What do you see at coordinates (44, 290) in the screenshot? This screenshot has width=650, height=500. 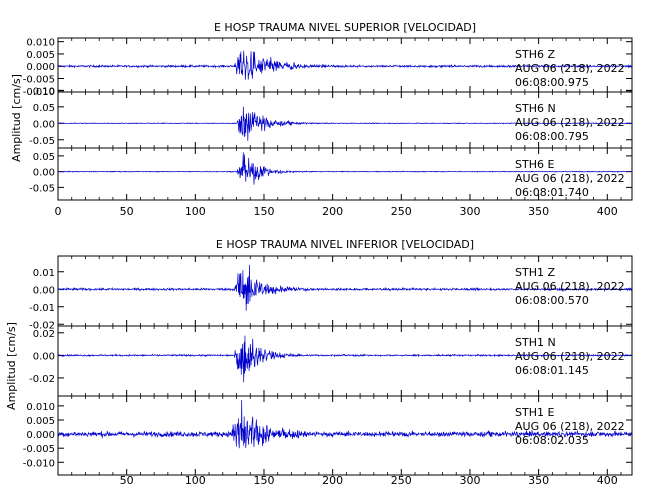 I see `panel-1-0-ytick-label: 0.00` at bounding box center [44, 290].